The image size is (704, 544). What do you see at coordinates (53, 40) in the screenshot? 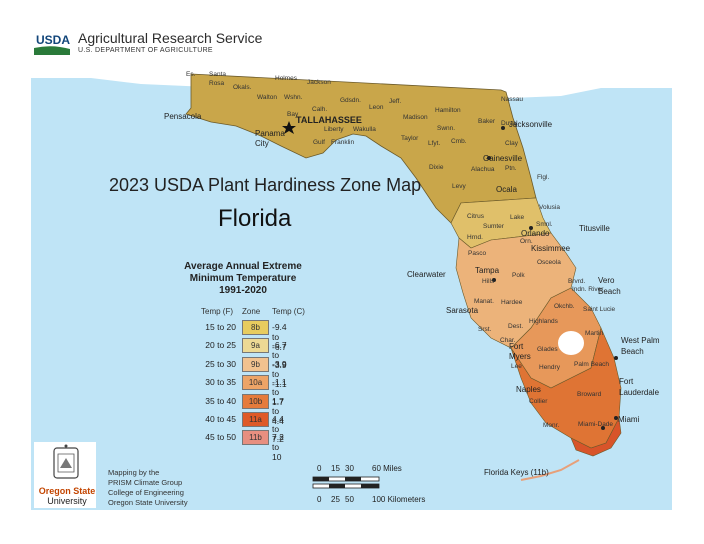
I see `usda-logo-text: USDA` at bounding box center [53, 40].